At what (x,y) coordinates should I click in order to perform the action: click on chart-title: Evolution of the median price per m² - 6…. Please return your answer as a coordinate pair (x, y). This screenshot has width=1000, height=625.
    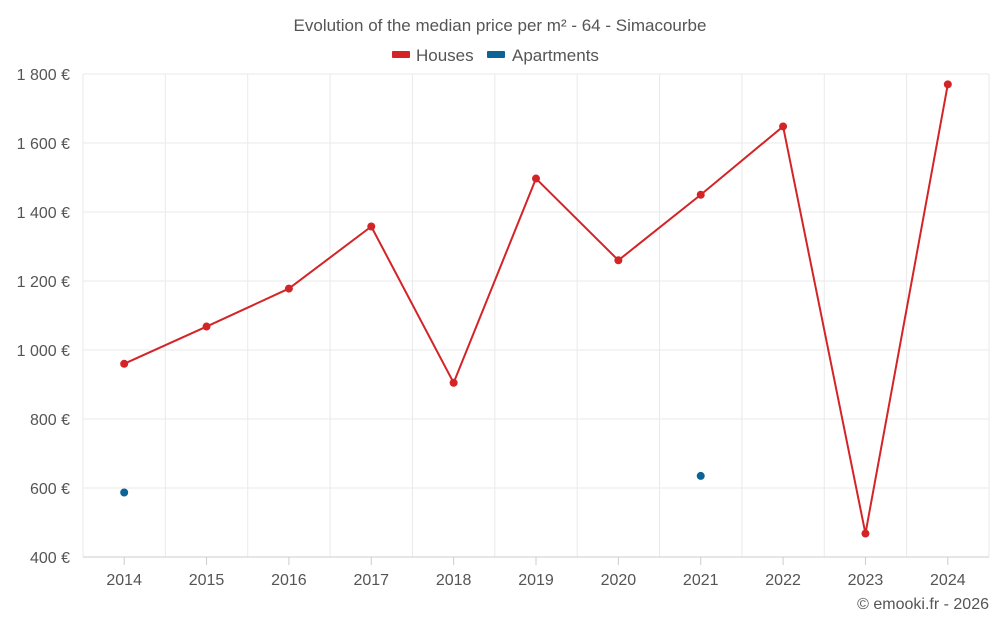
    Looking at the image, I should click on (500, 25).